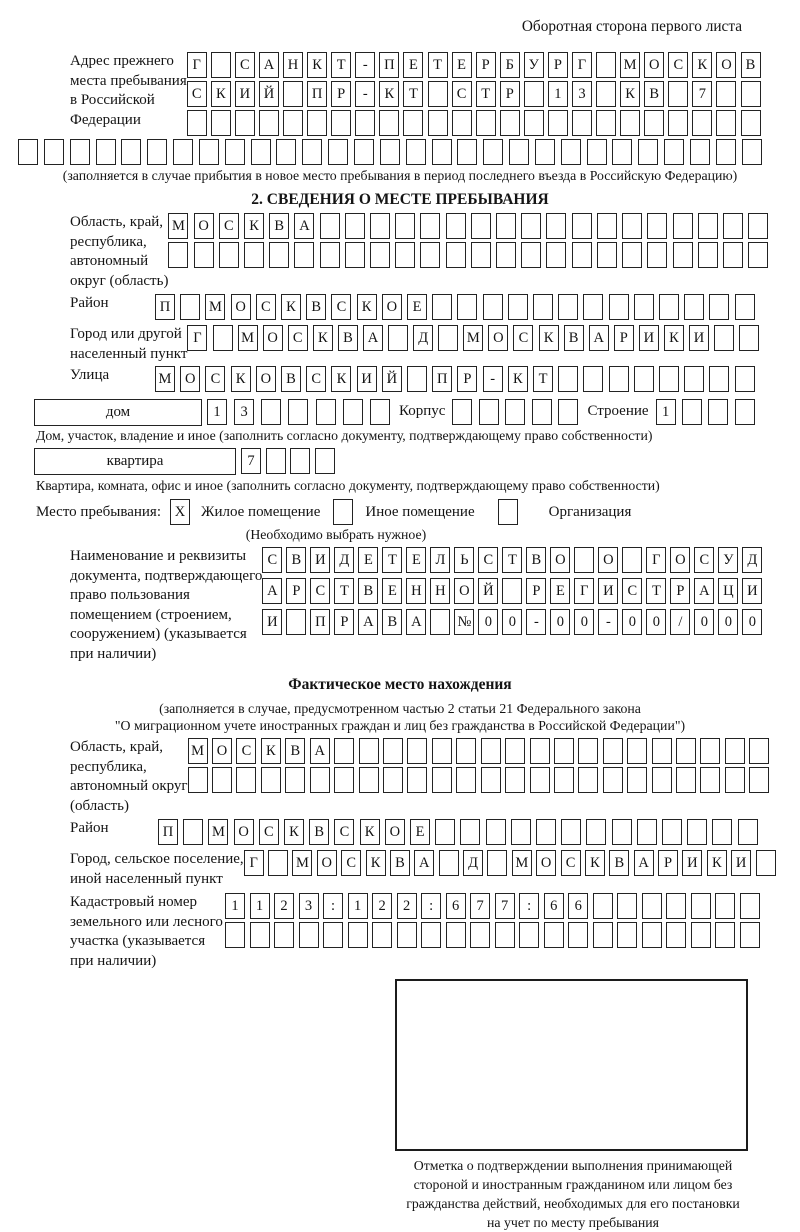 The image size is (800, 1232). Describe the element at coordinates (365, 65) in the screenshot. I see `char-cell: -` at that location.